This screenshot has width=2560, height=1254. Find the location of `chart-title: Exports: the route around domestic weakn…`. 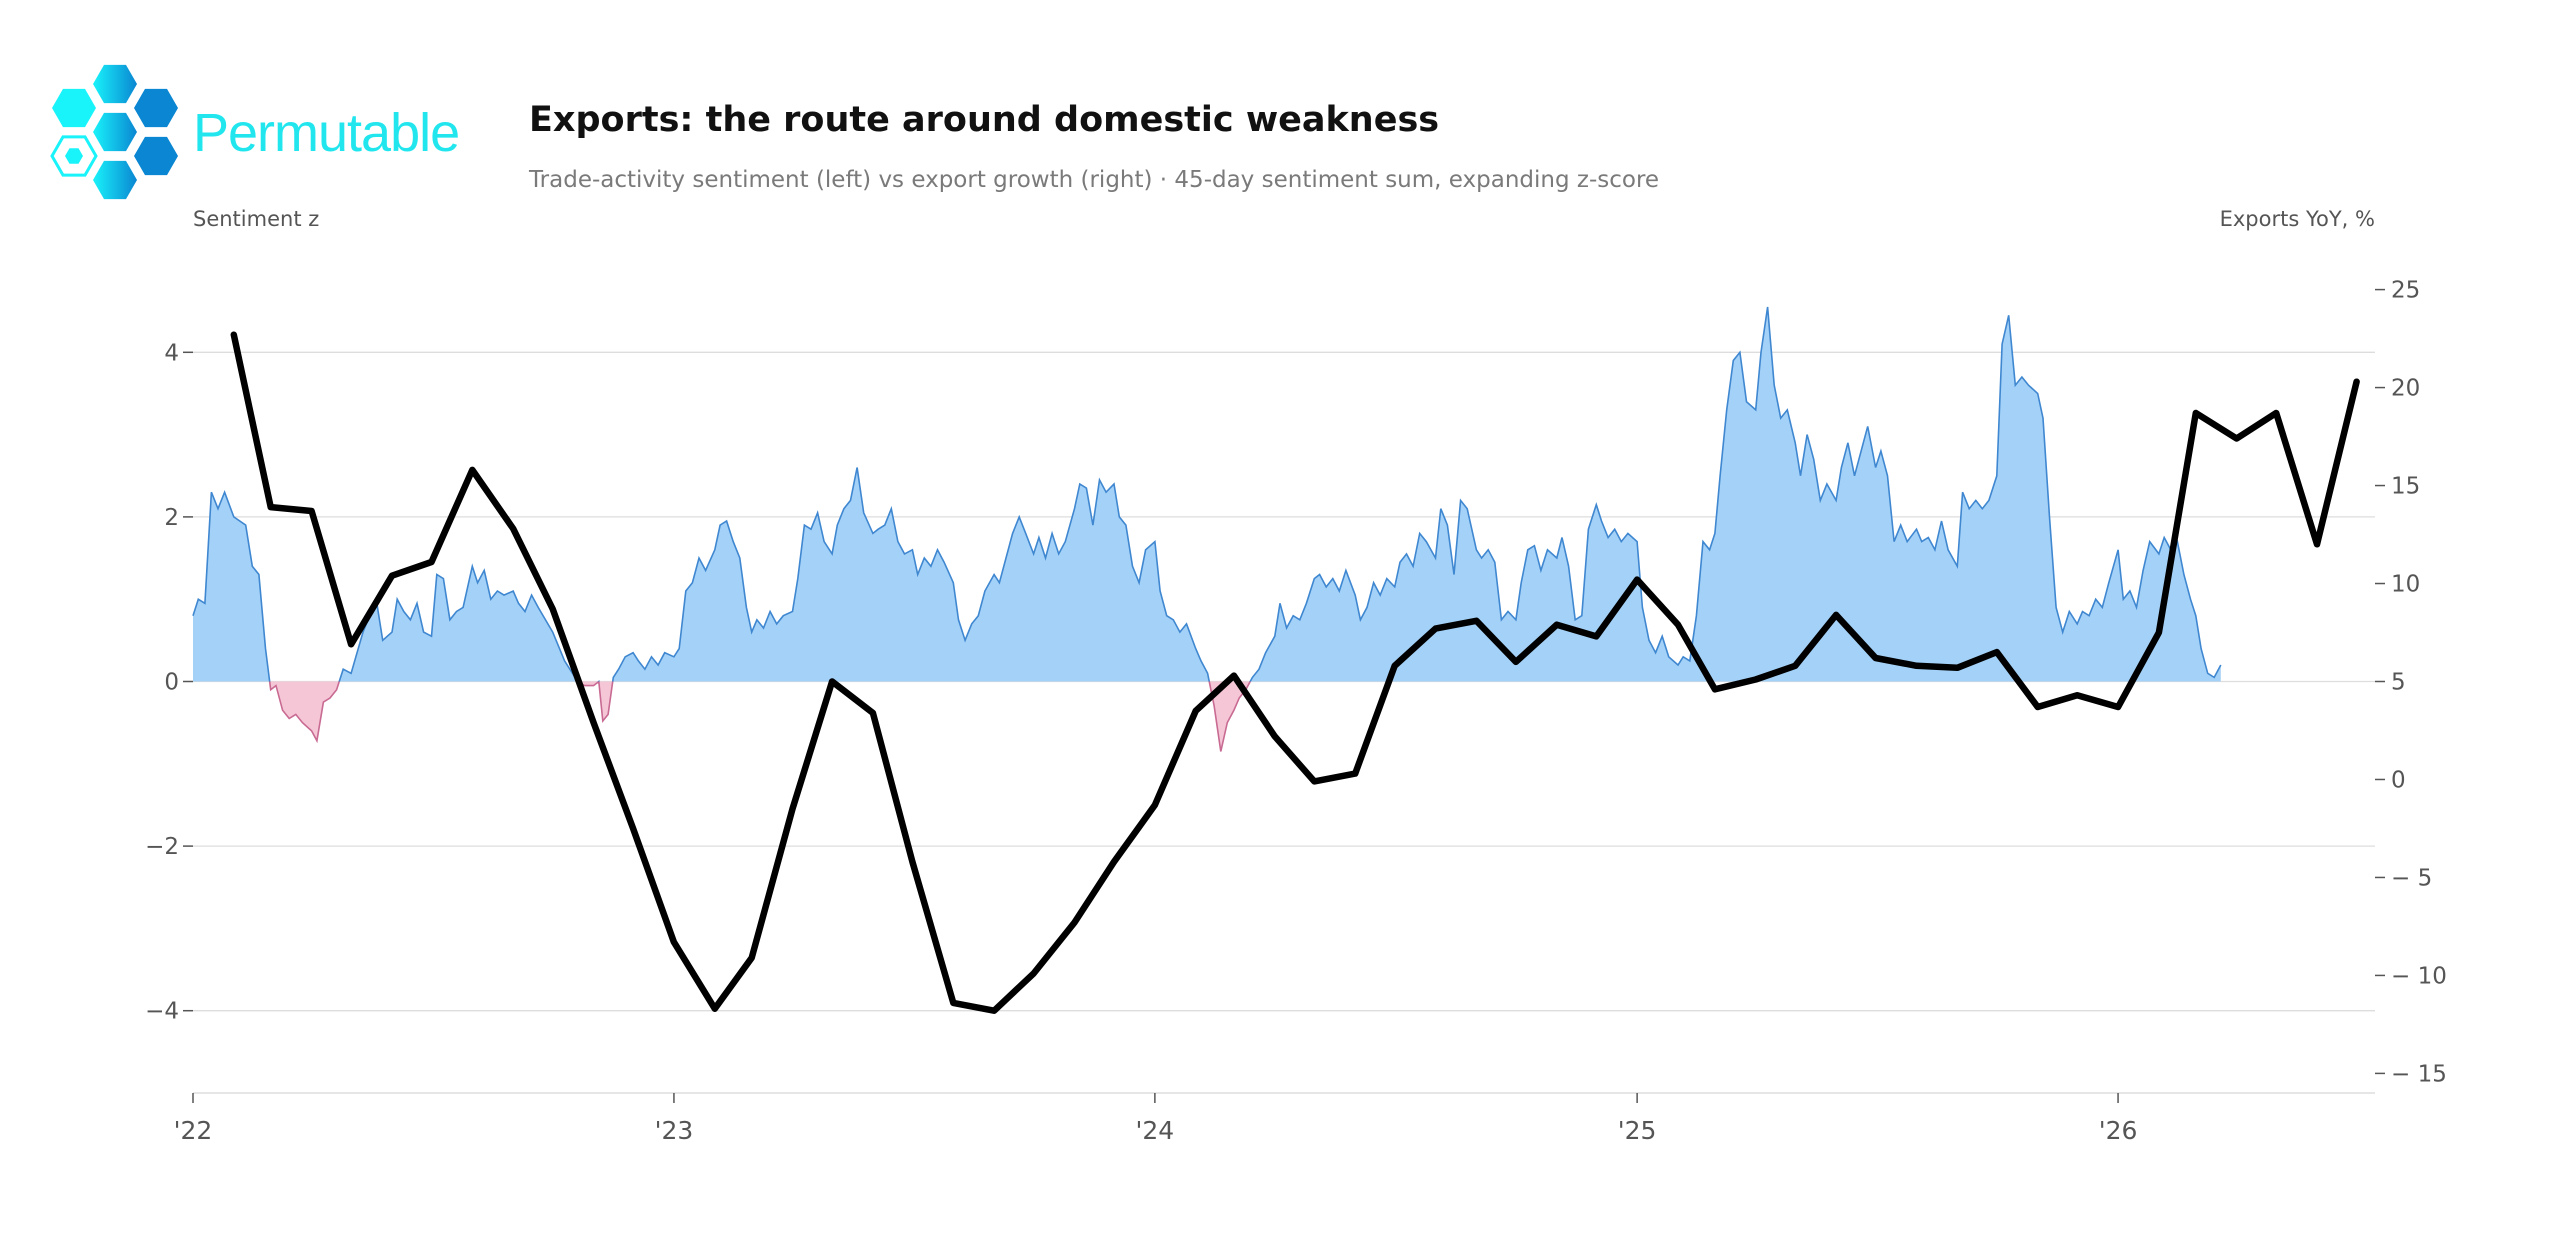

chart-title: Exports: the route around domestic weakn… is located at coordinates (984, 120).